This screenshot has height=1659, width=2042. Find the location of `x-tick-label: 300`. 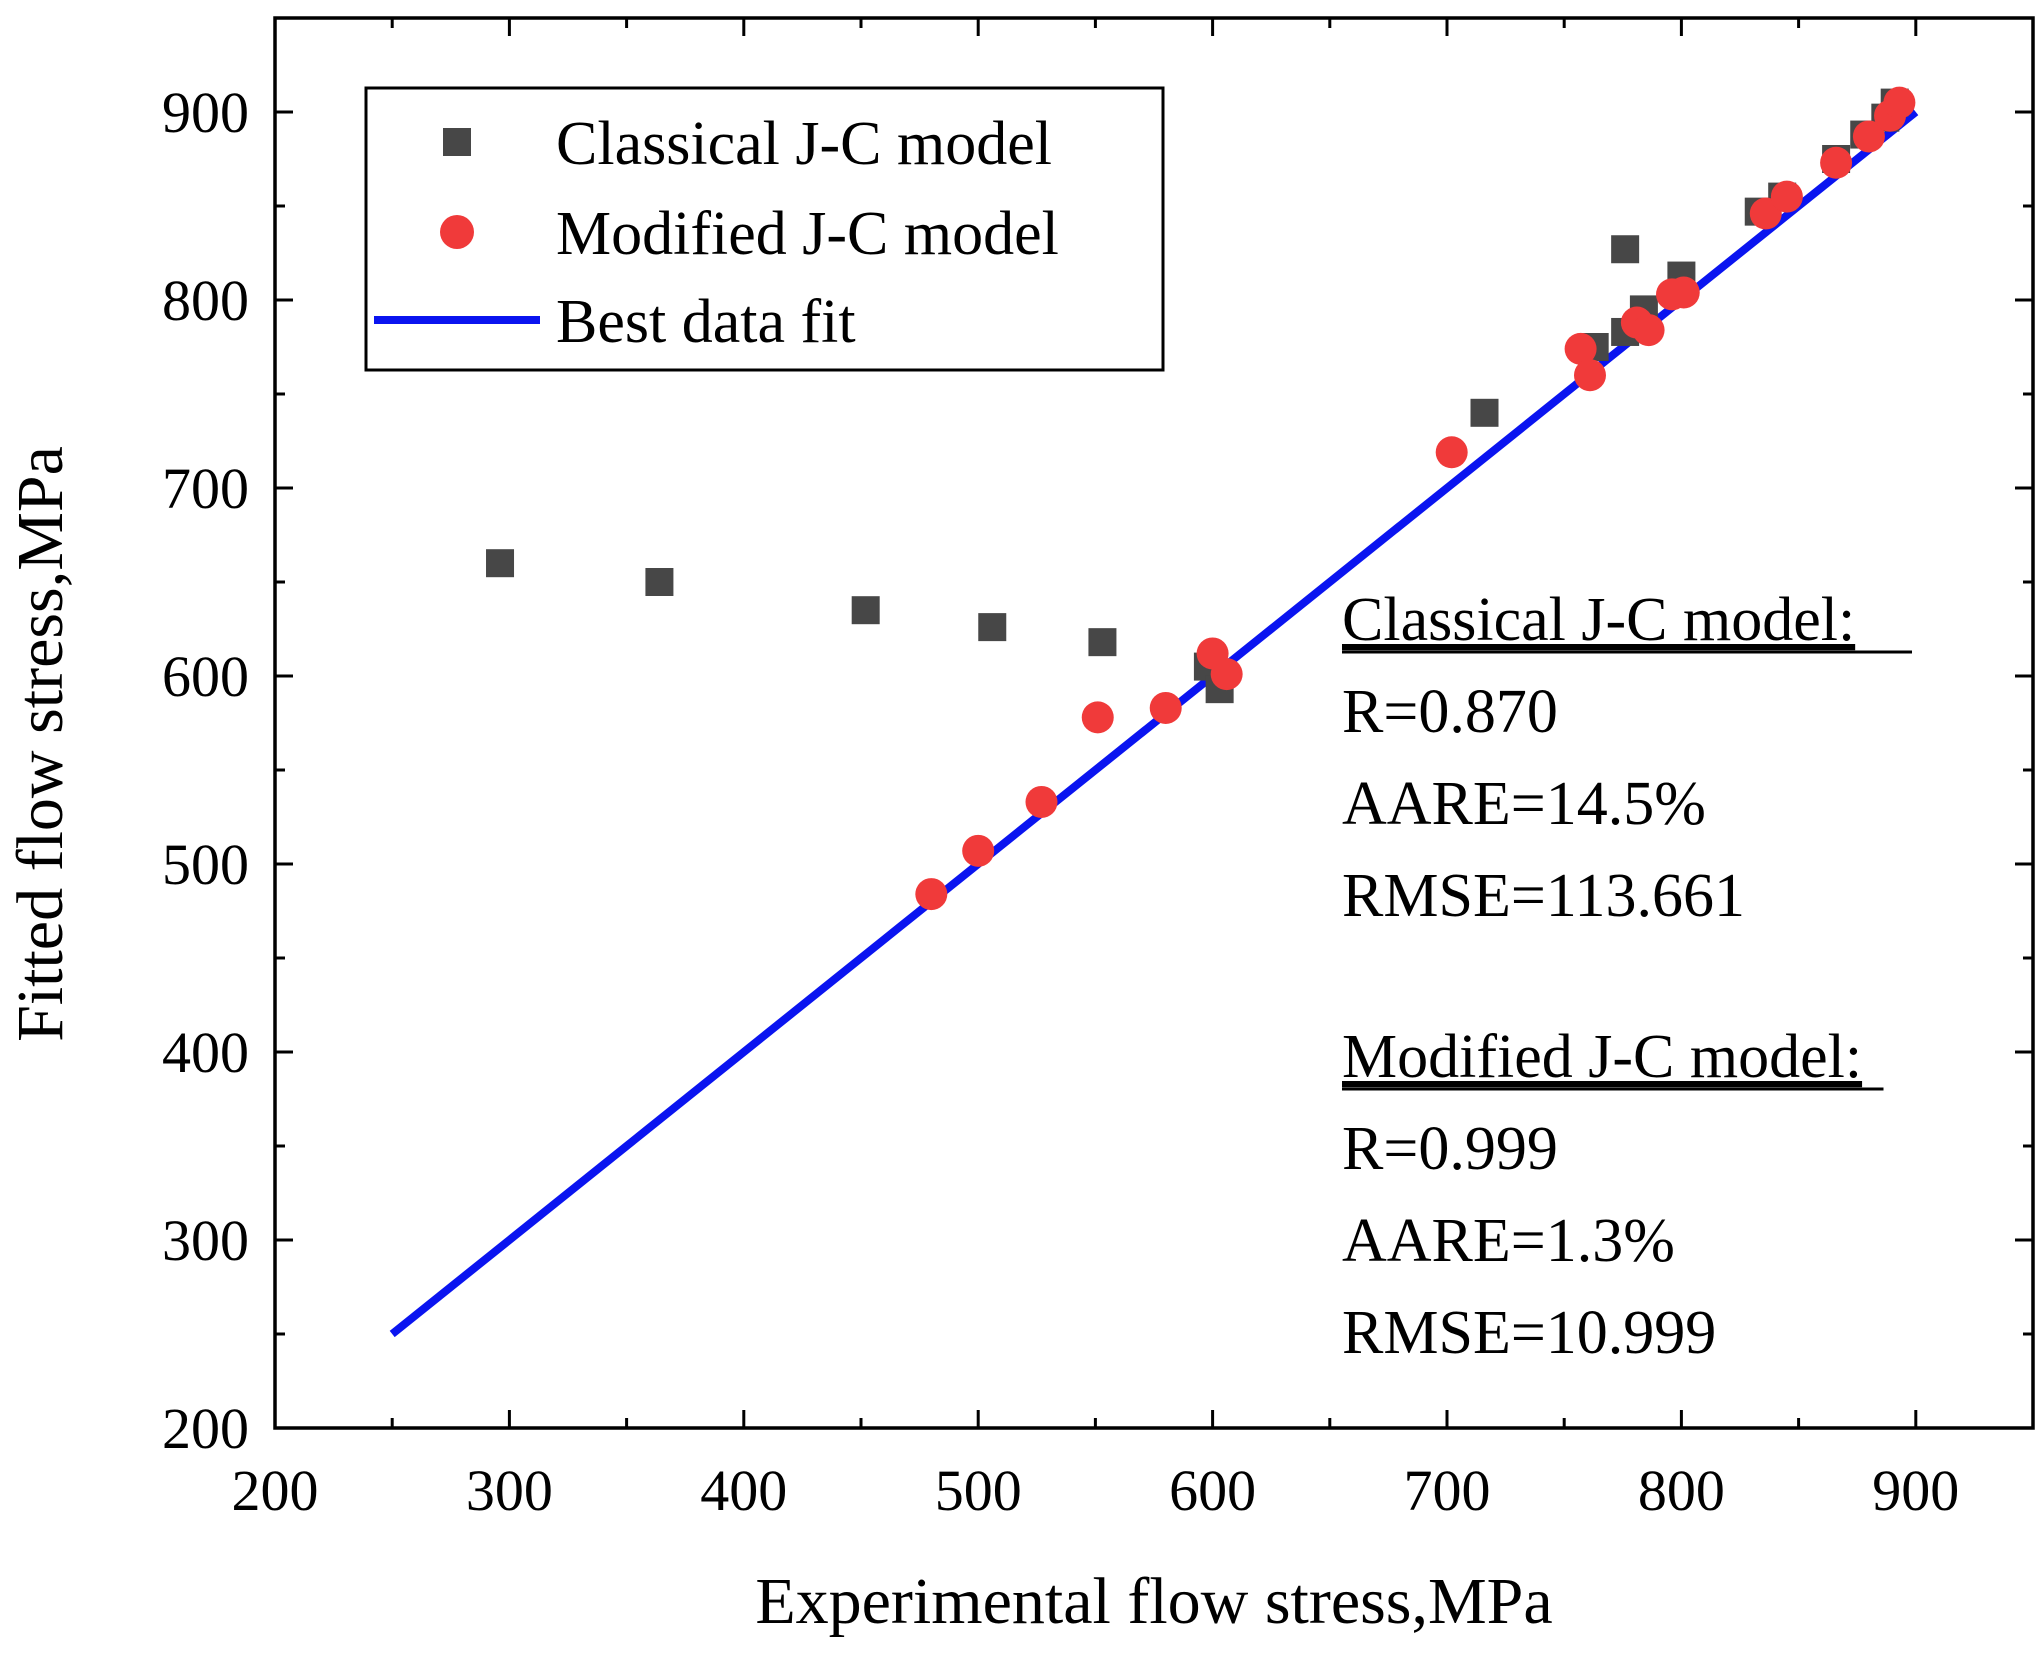

x-tick-label: 300 is located at coordinates (509, 1490).